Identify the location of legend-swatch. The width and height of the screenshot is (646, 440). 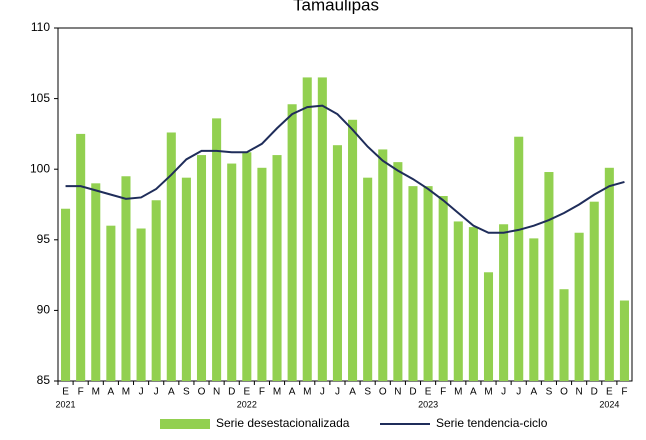
(185, 424).